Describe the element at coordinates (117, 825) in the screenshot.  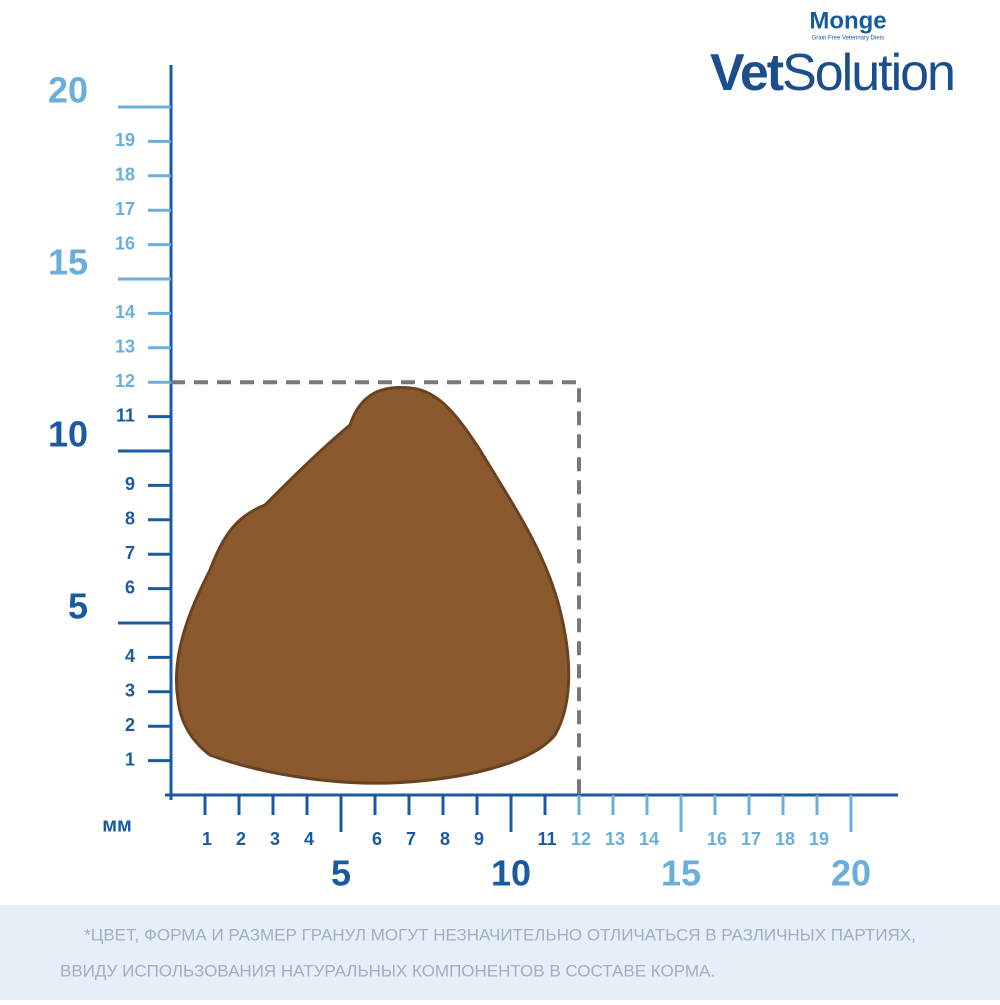
I see `unit-label: мм` at that location.